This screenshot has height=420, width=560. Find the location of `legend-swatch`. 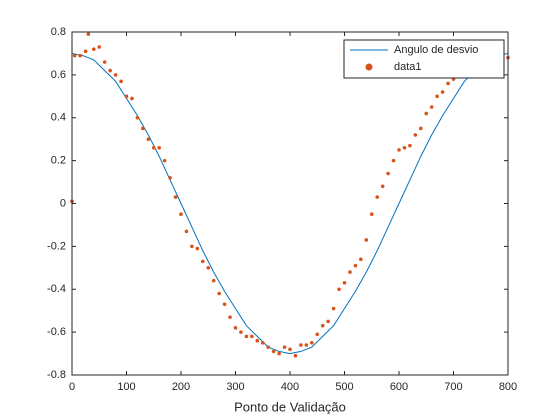

legend-swatch is located at coordinates (369, 67).